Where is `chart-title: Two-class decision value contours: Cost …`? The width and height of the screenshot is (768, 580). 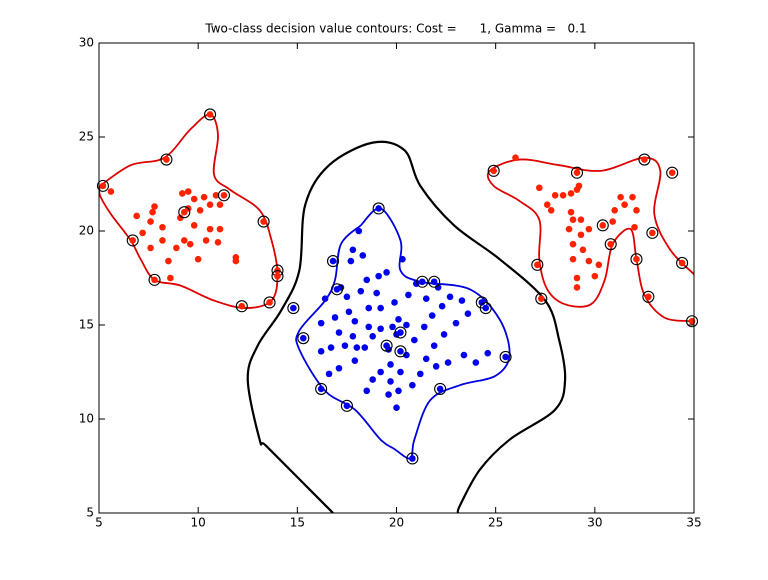 chart-title: Two-class decision value contours: Cost … is located at coordinates (395, 29).